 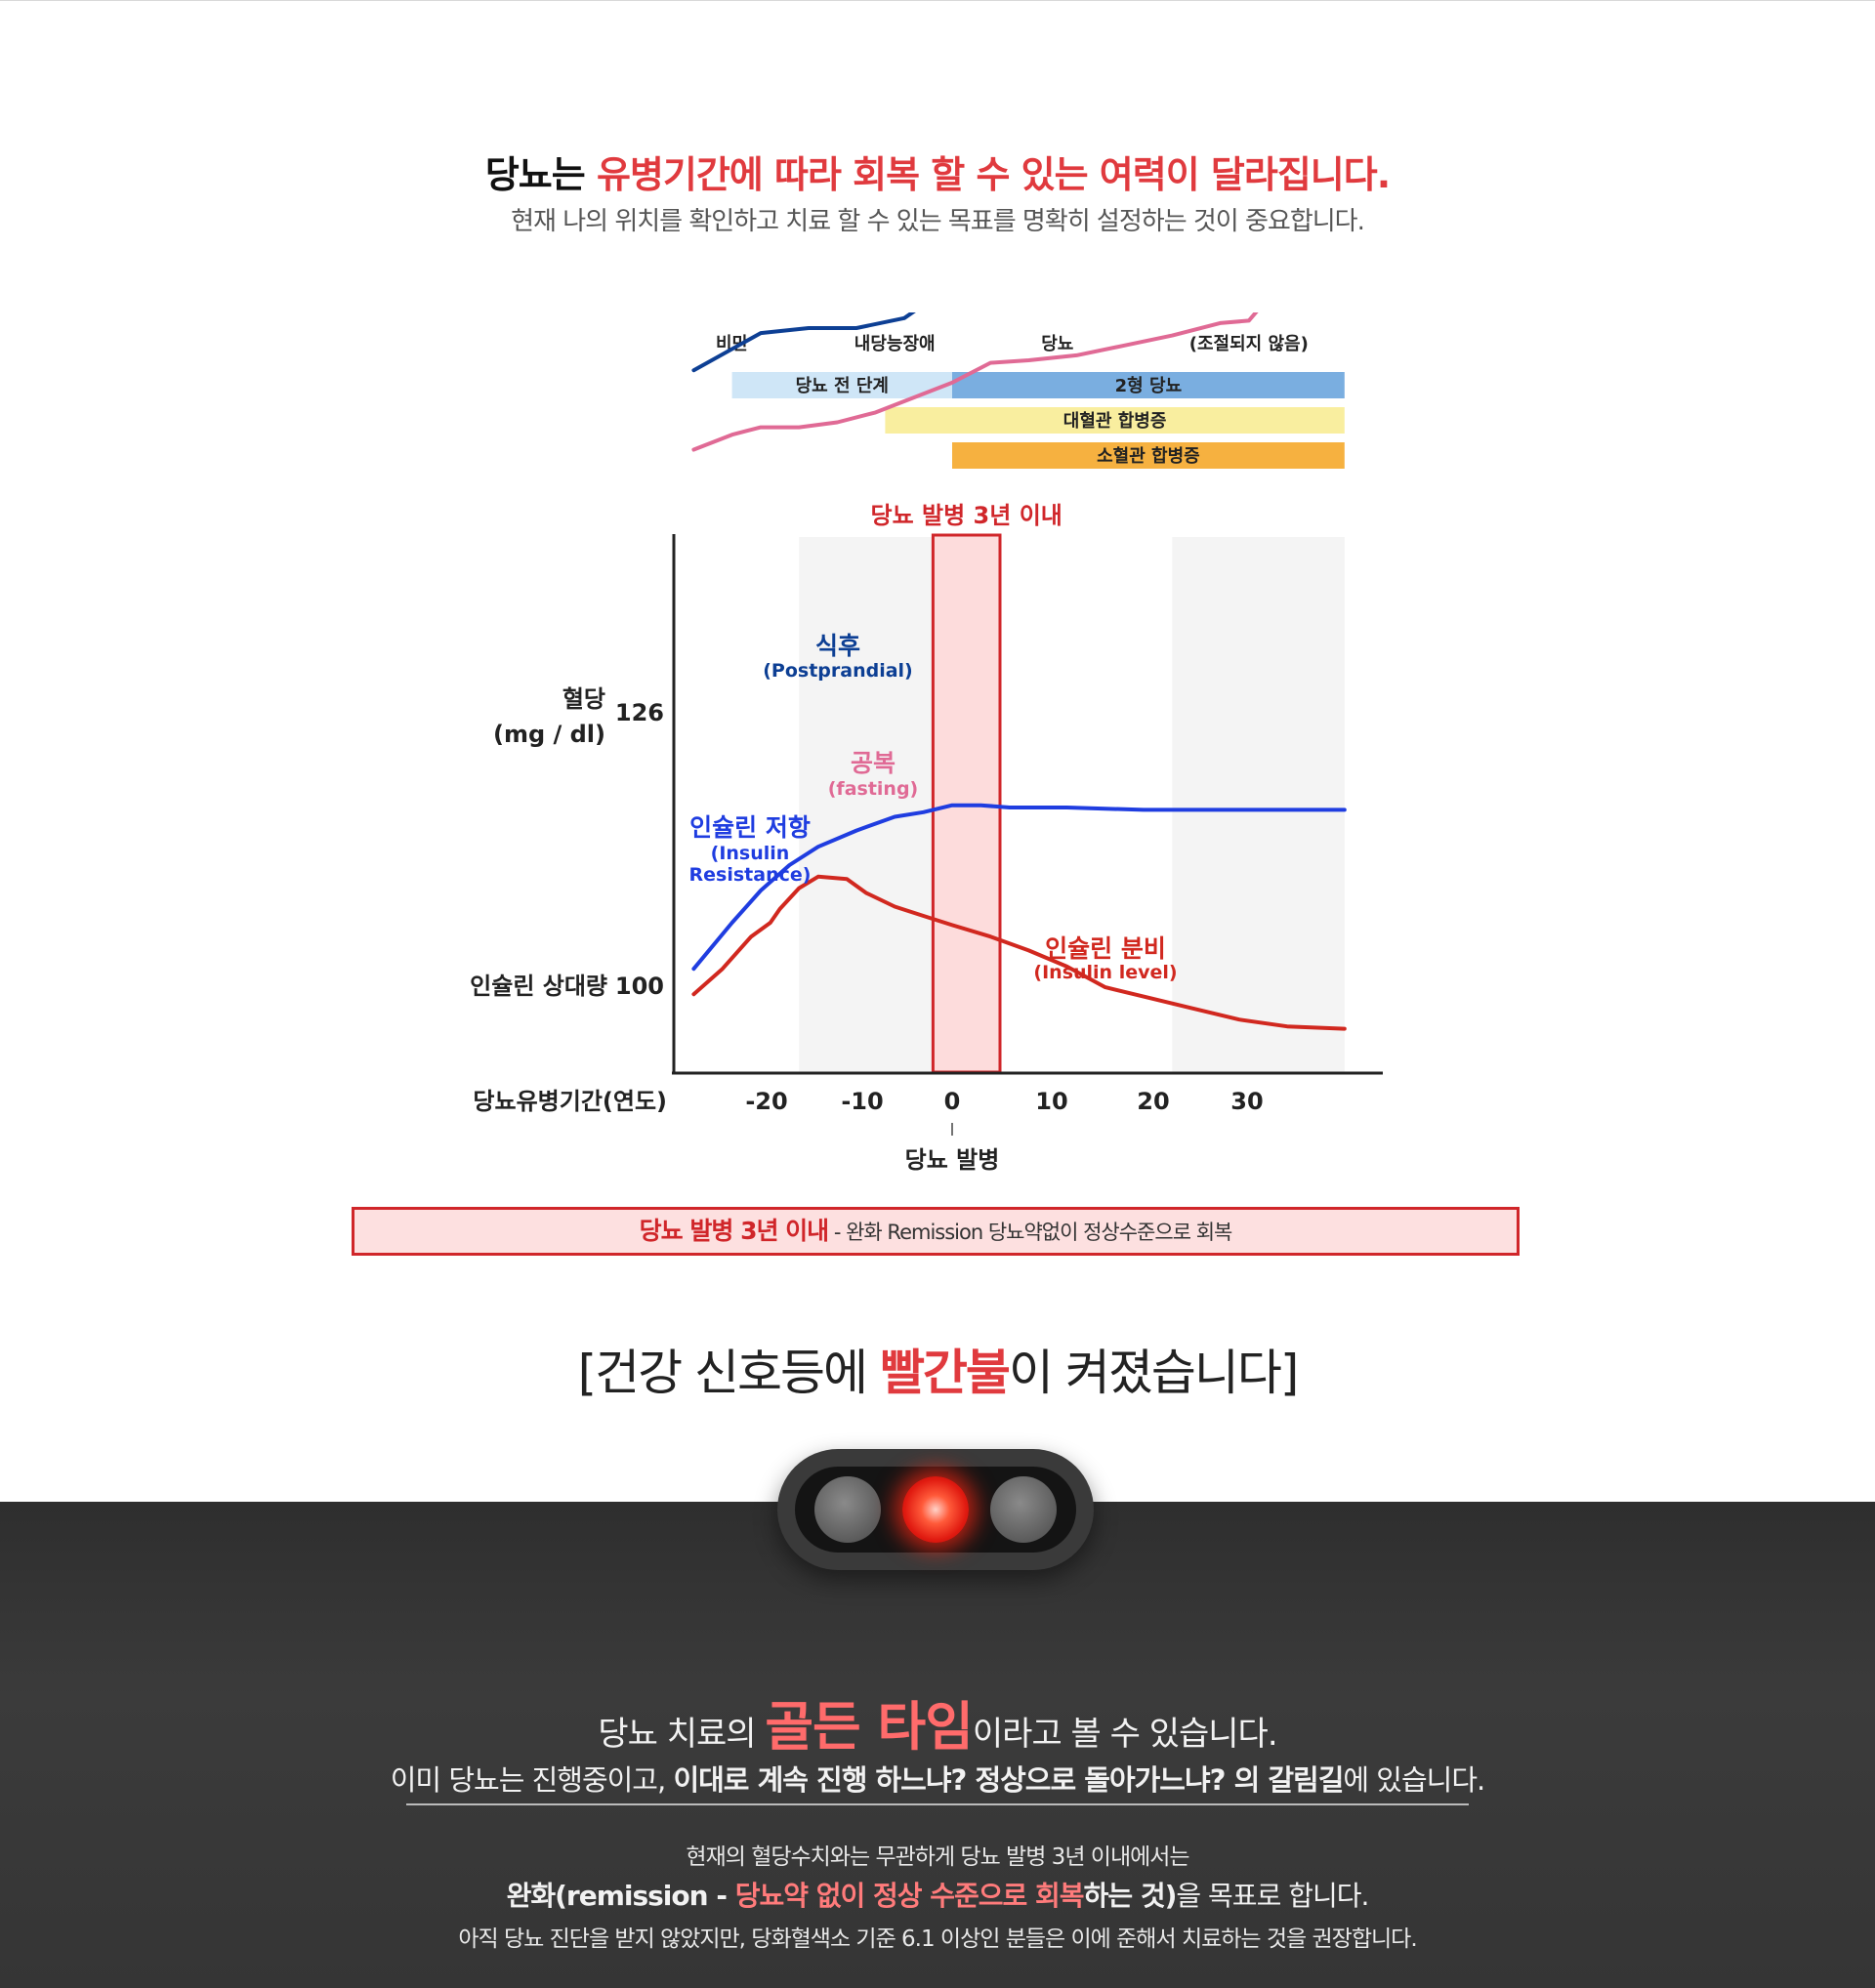 What do you see at coordinates (583, 699) in the screenshot?
I see `y-axis-label-line1: 혈당` at bounding box center [583, 699].